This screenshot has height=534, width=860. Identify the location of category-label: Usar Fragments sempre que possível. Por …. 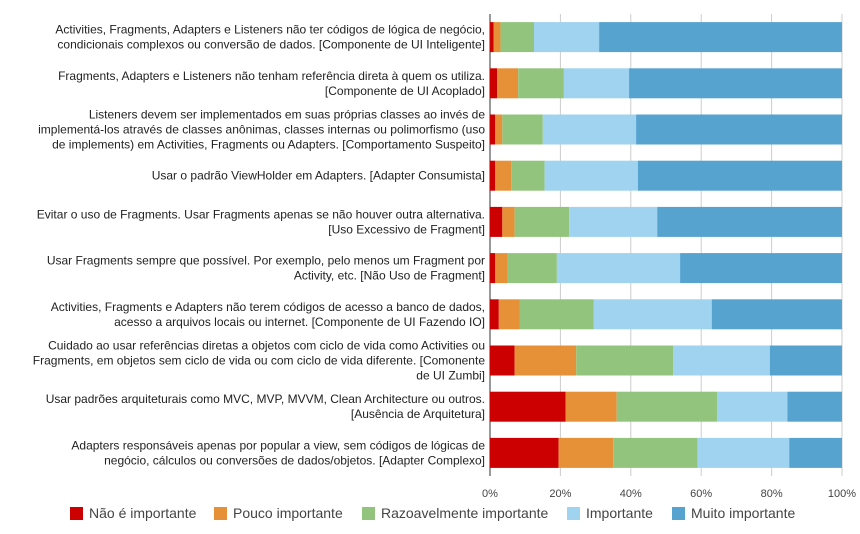
(266, 268).